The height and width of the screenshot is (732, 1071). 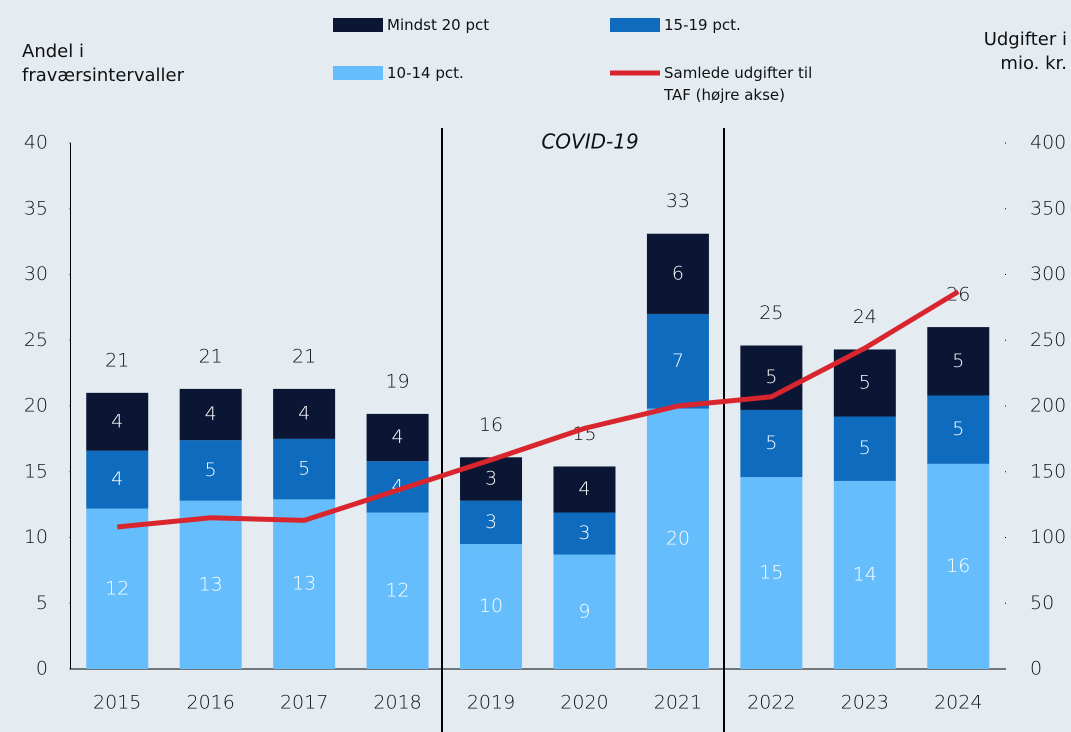 I want to click on segment-label: 16, so click(x=958, y=566).